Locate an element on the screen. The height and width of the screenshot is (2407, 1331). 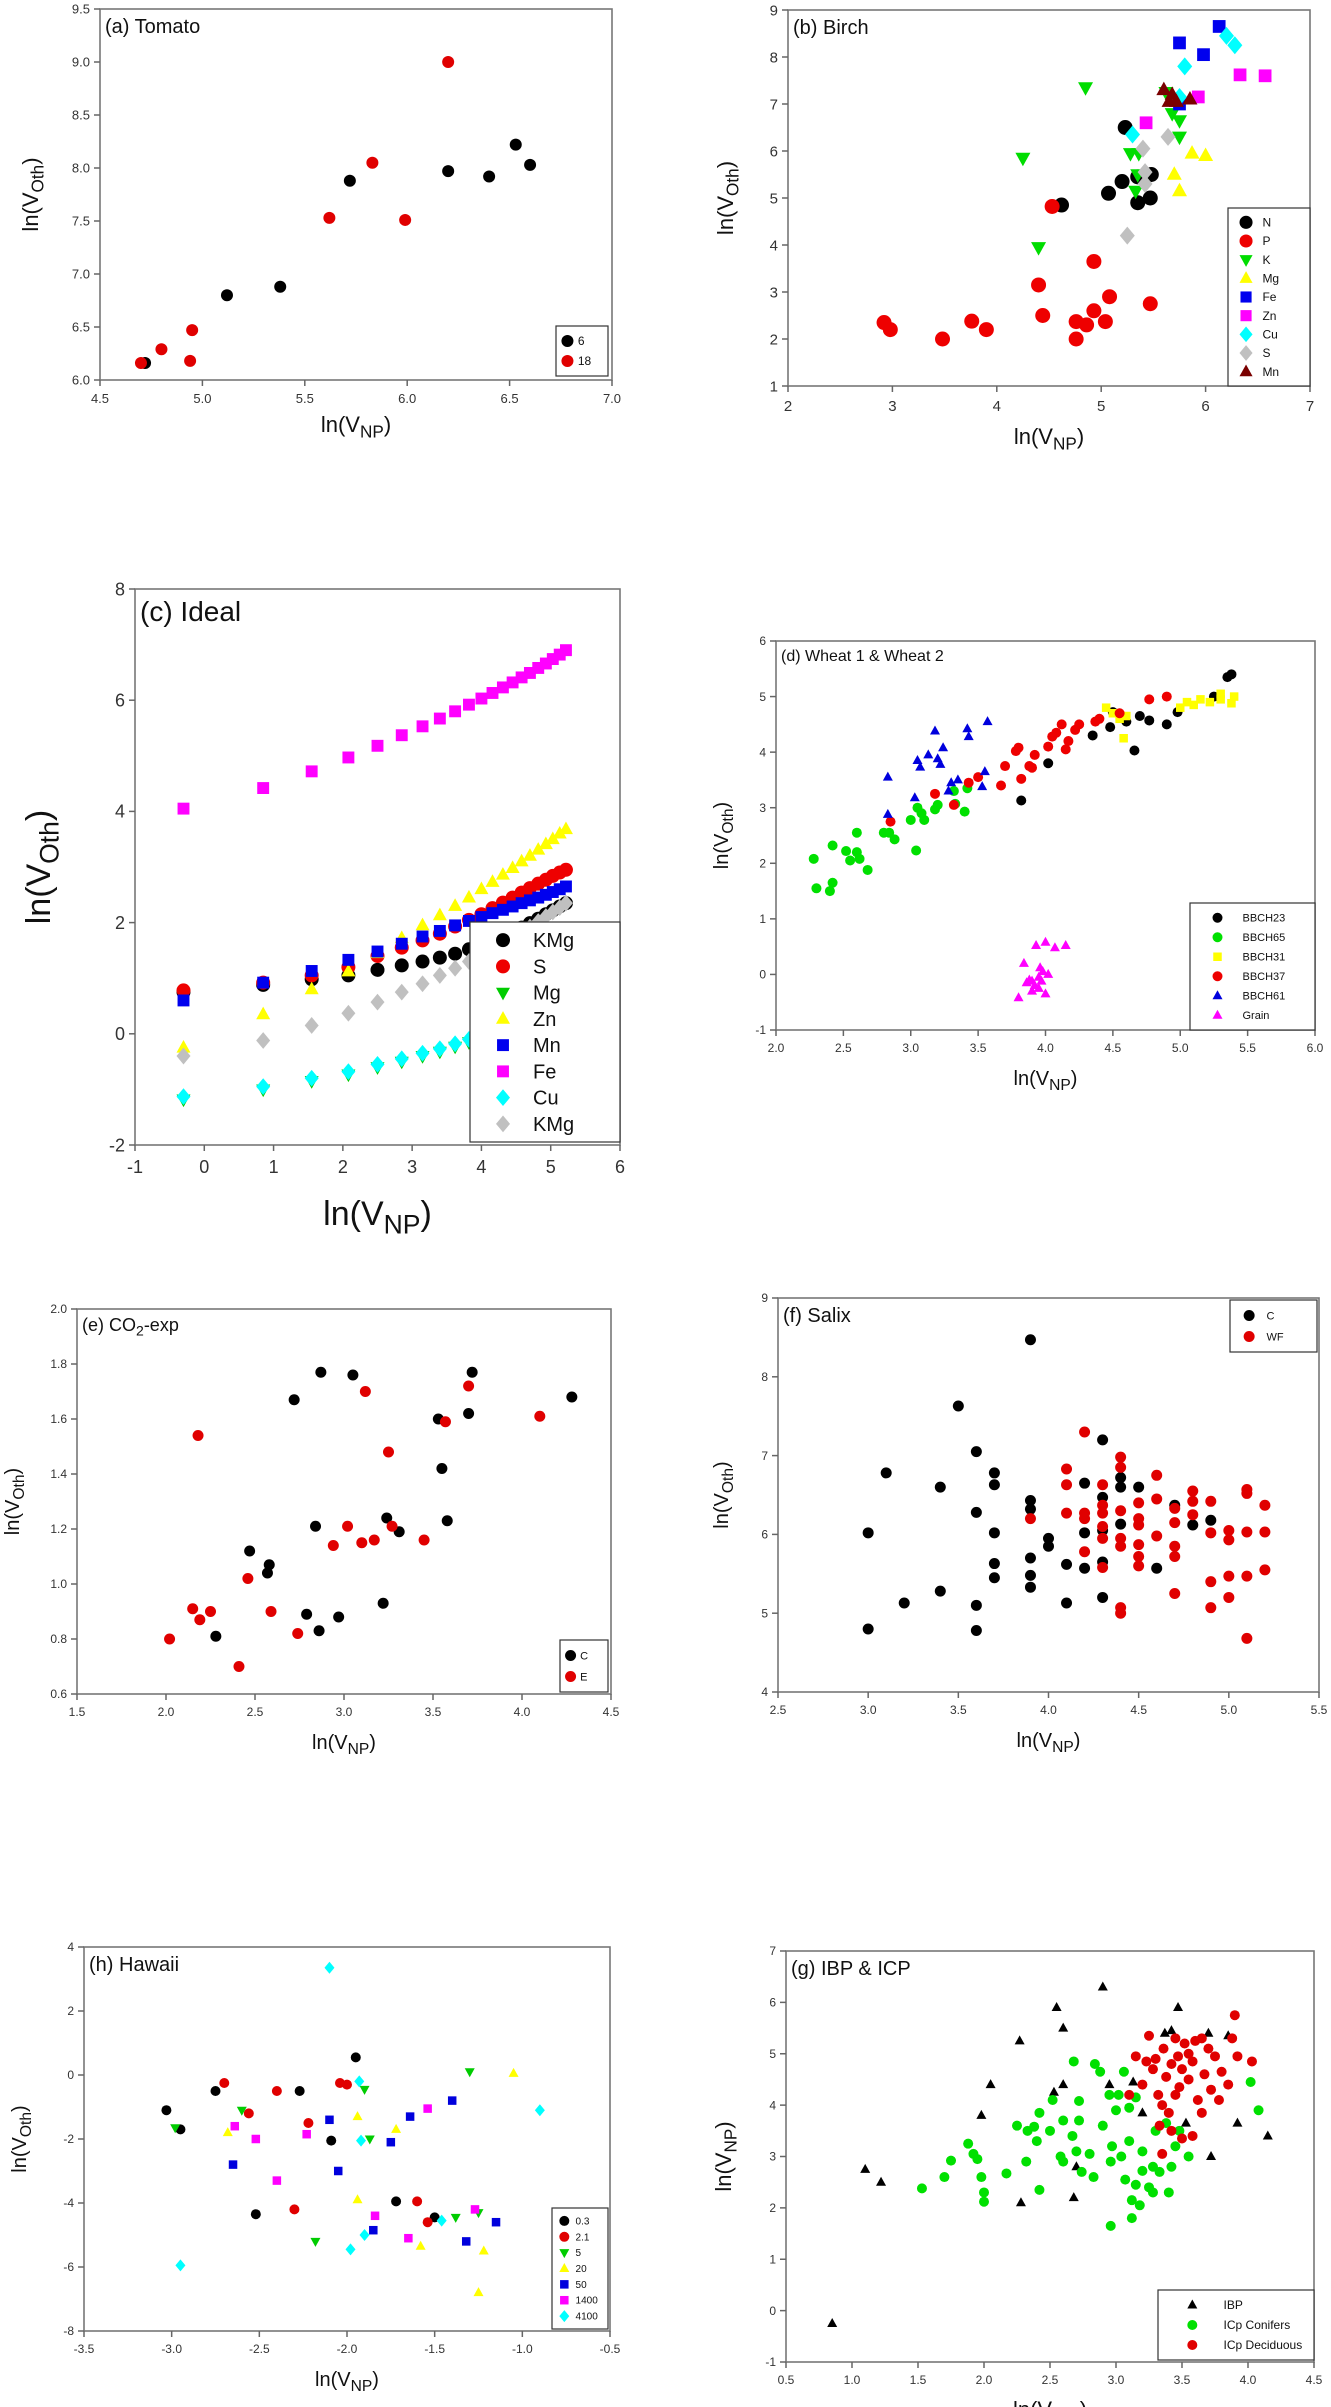
label-text: (h) Hawaii is located at coordinates (134, 1965).